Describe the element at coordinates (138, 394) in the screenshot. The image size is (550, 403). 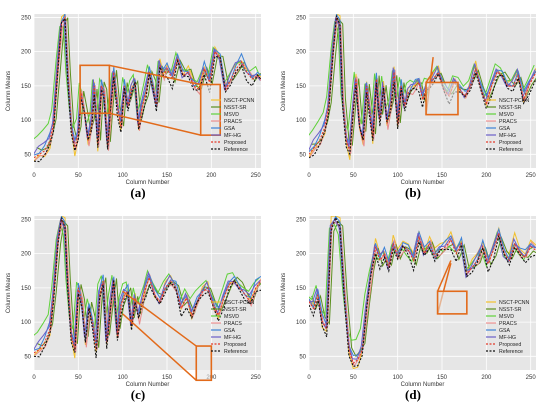
I see `panel-label-c: (c)` at that location.